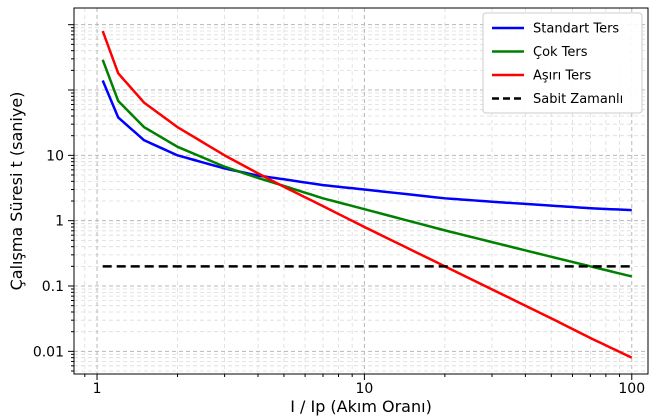 This screenshot has width=656, height=420. Describe the element at coordinates (576, 29) in the screenshot. I see `legend-label: Standart Ters` at that location.